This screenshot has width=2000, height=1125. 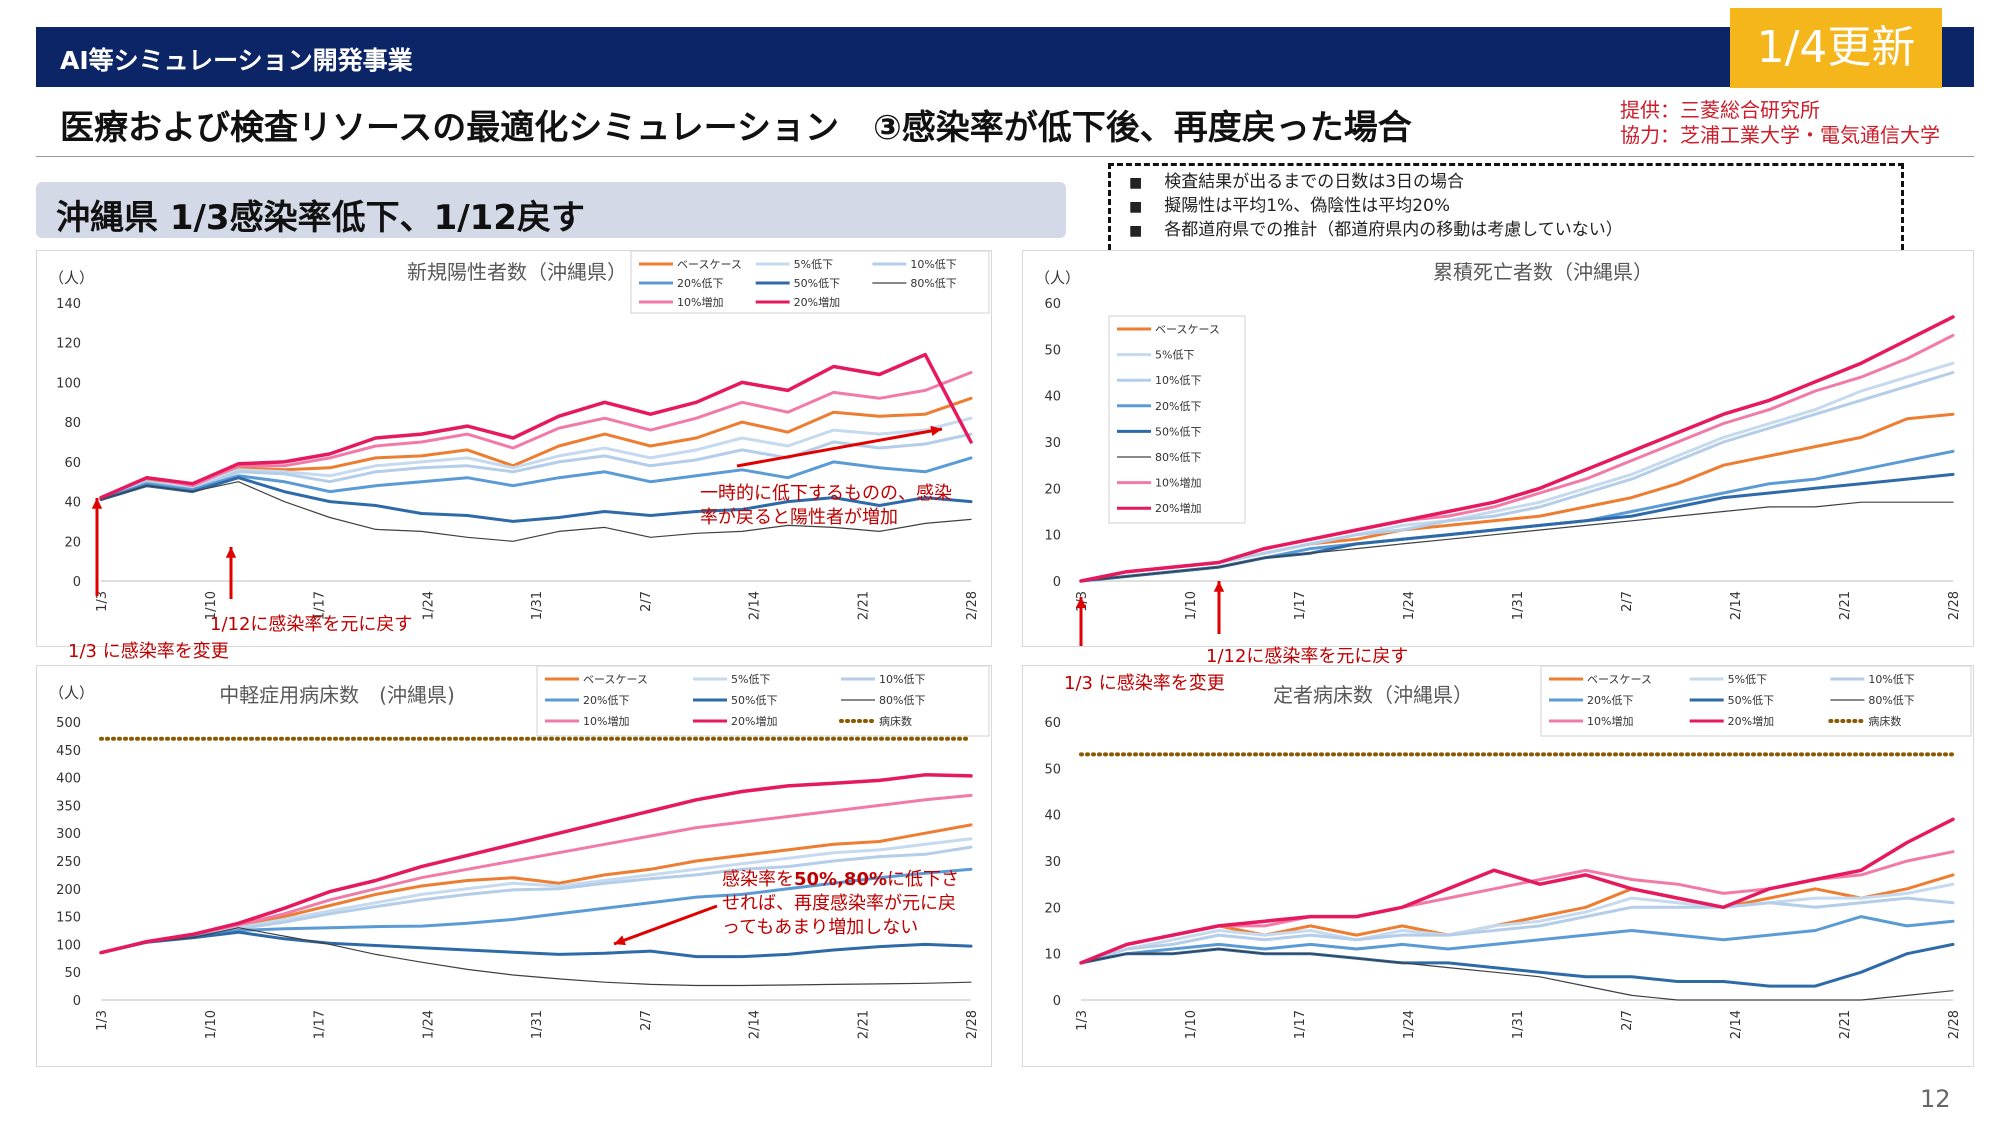 I want to click on y-tick-label: 140, so click(x=68, y=304).